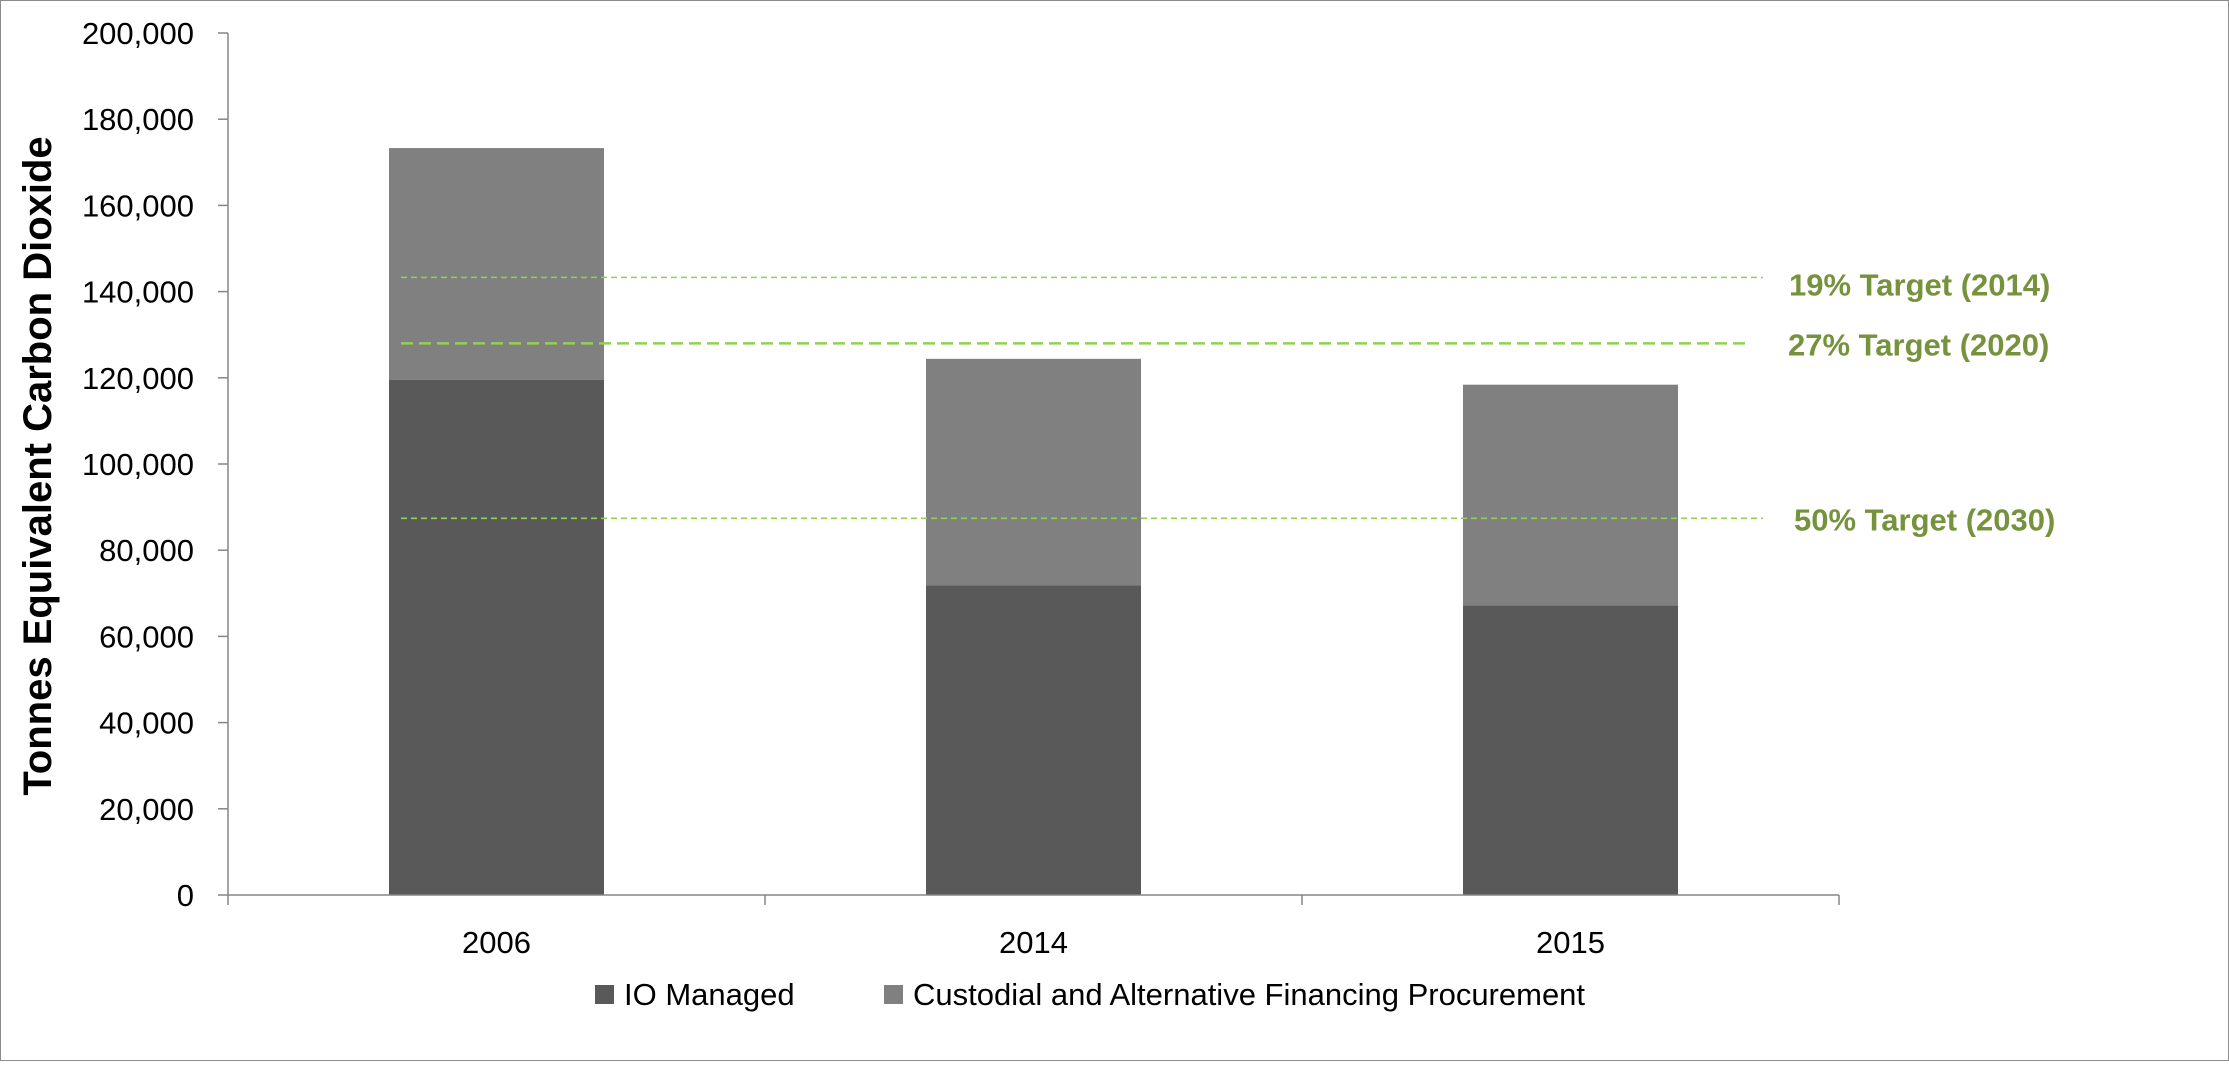 The height and width of the screenshot is (1065, 2229). Describe the element at coordinates (1918, 344) in the screenshot. I see `target-label-2: 27% Target (2020)` at that location.